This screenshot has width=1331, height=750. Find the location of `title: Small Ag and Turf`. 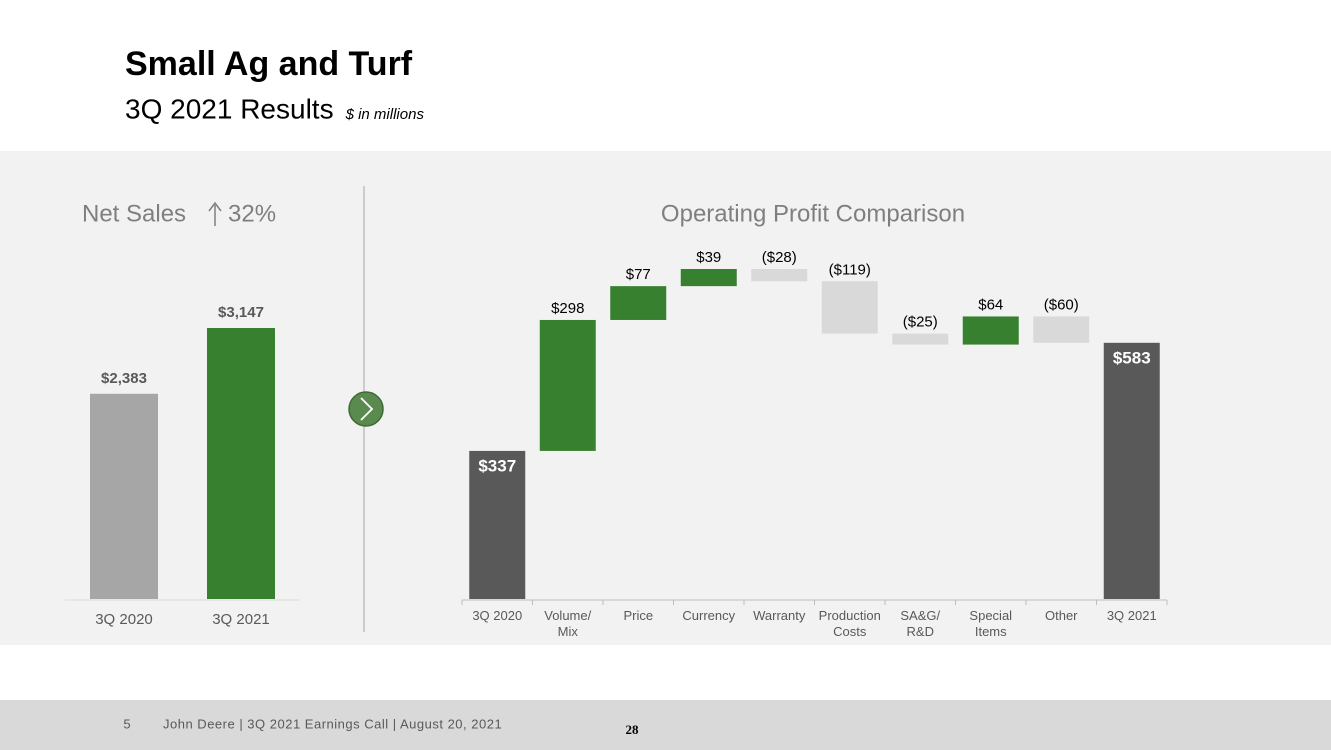

title: Small Ag and Turf is located at coordinates (269, 64).